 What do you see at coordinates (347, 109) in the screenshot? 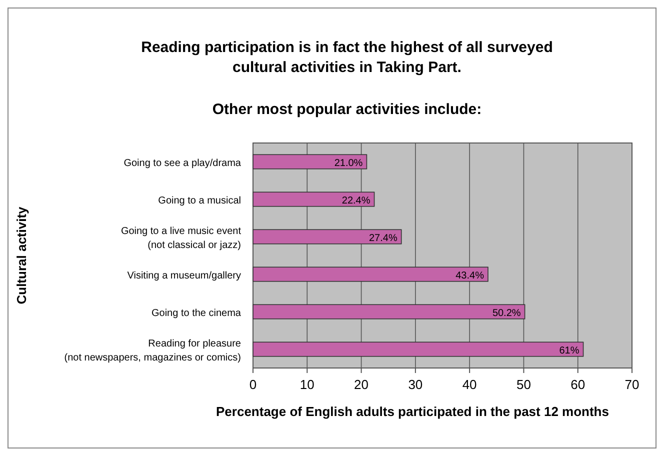
I see `chart-subtitle: Other most popular activities include:` at bounding box center [347, 109].